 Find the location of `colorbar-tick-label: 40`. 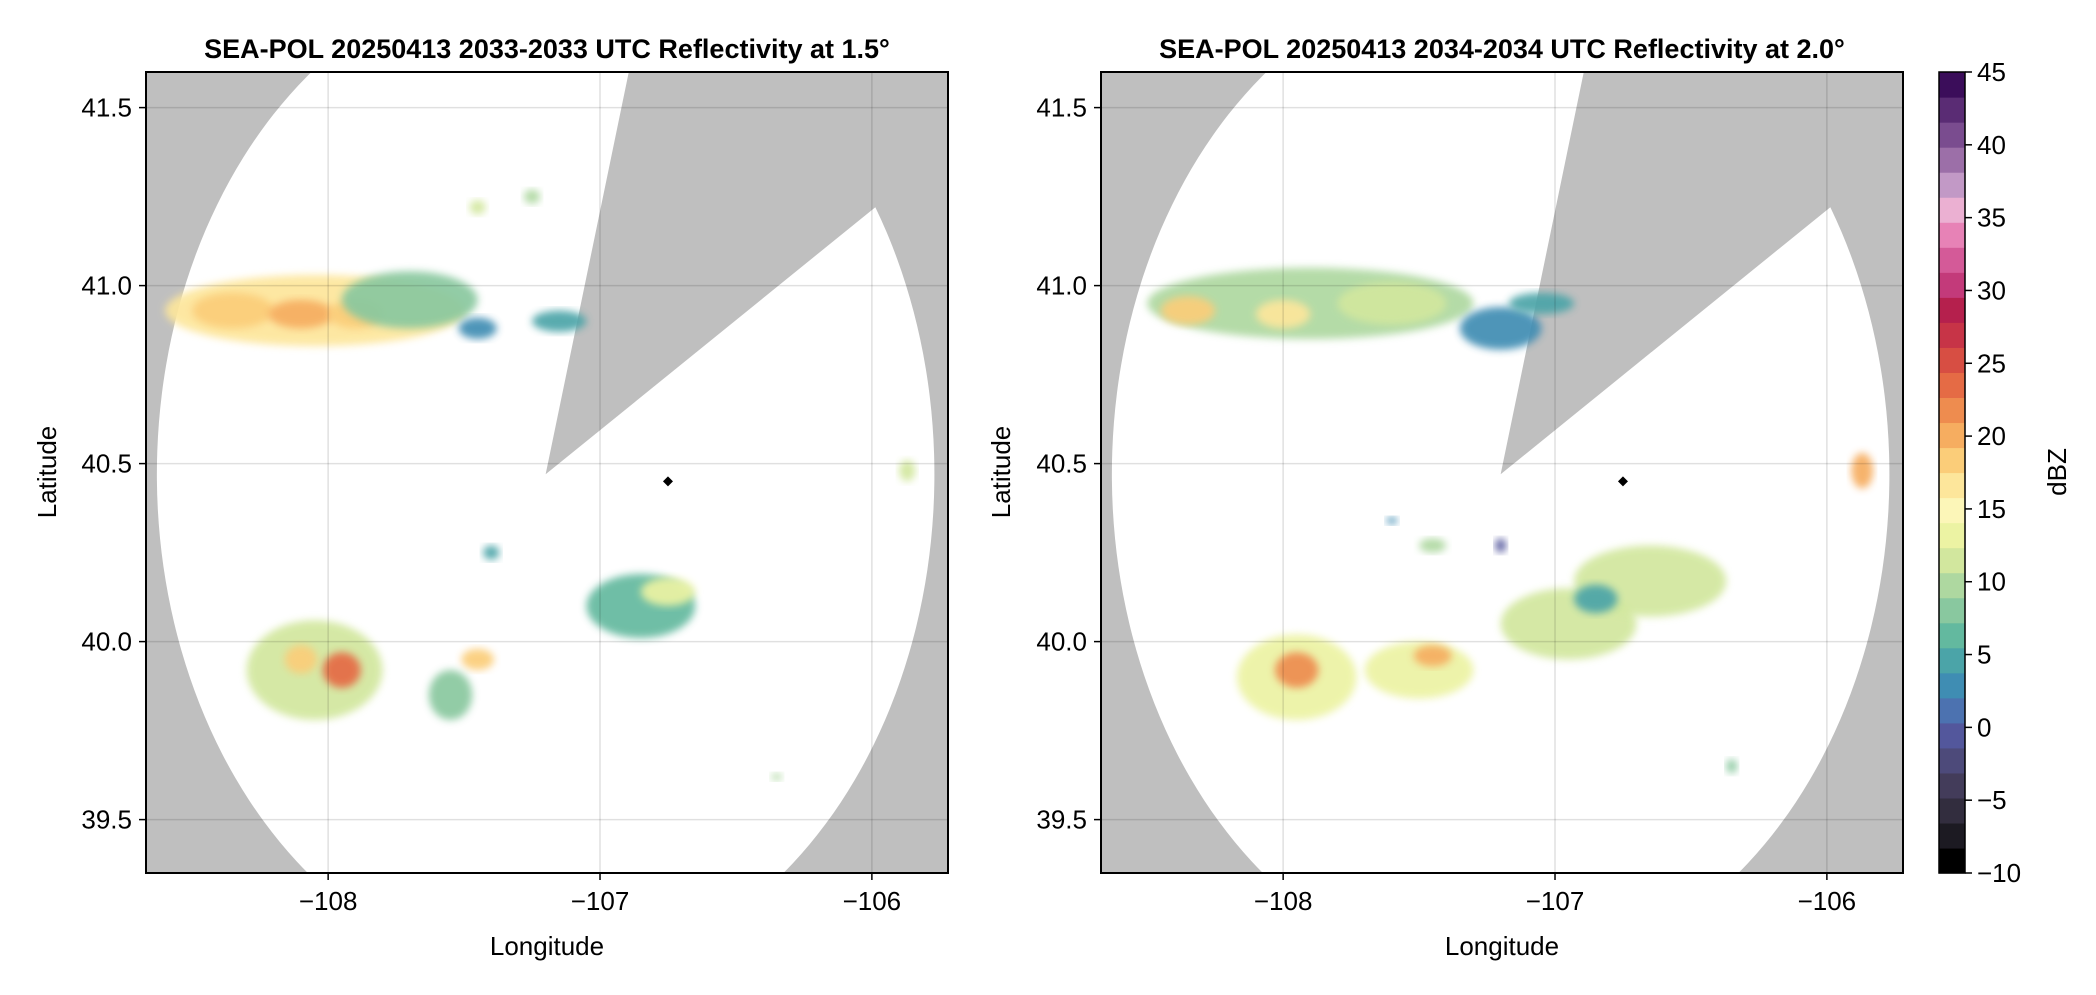

colorbar-tick-label: 40 is located at coordinates (1991, 145).